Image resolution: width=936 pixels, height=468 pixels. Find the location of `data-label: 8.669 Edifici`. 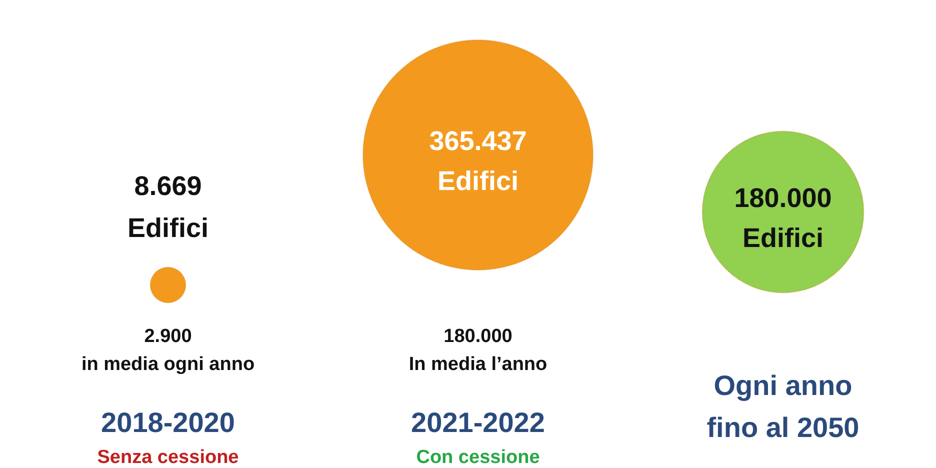

data-label: 8.669 Edifici is located at coordinates (168, 207).